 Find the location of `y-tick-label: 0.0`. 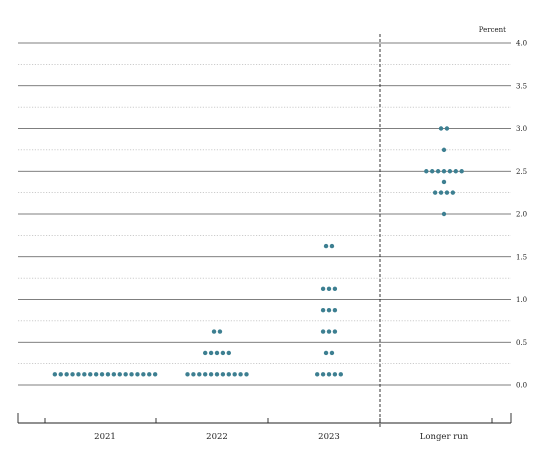

y-tick-label: 0.0 is located at coordinates (521, 386).